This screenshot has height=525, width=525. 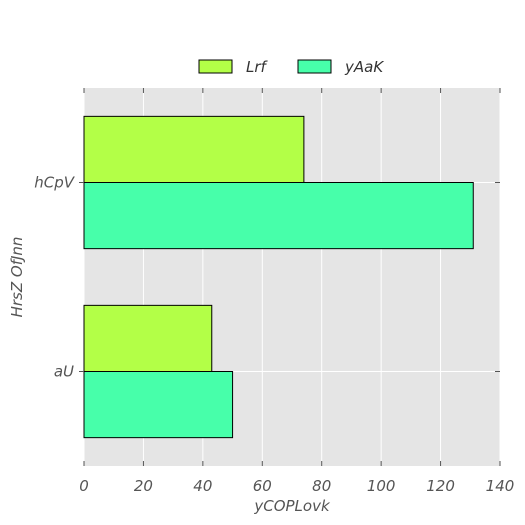 I want to click on x-axis-label: yCOPLovk, so click(x=292, y=506).